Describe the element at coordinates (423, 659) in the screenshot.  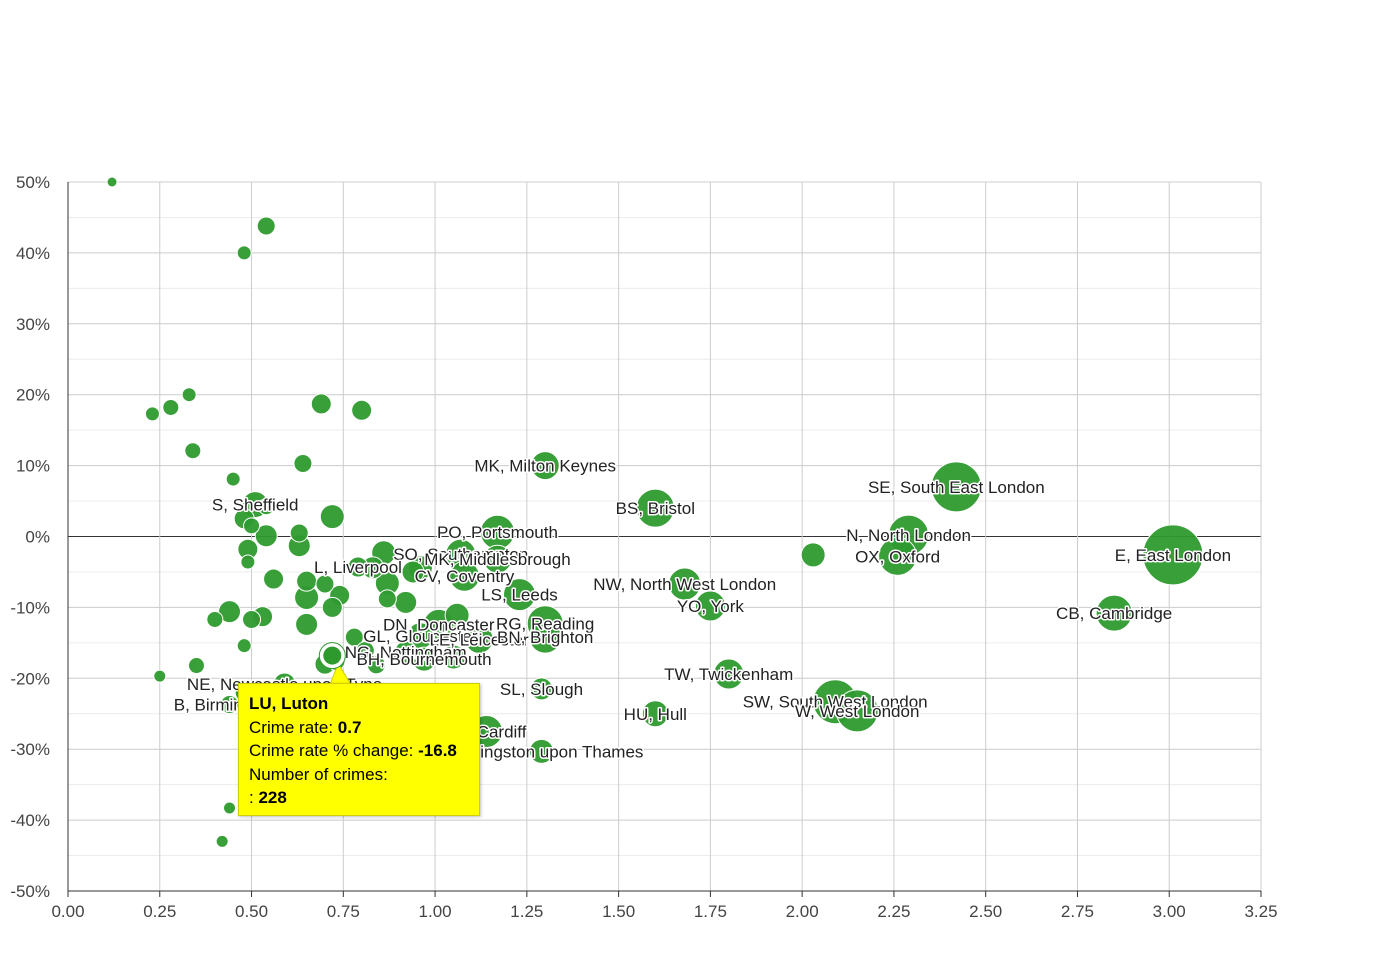
I see `point-label: BH, Bournemouth` at that location.